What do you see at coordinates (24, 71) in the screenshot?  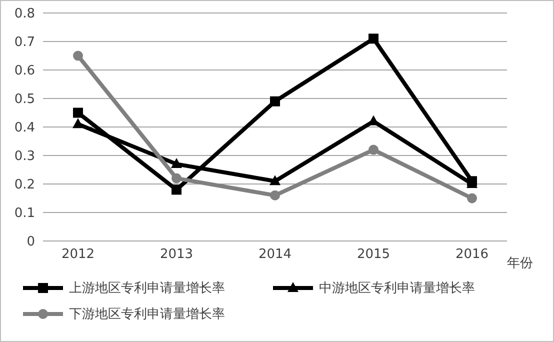 I see `y-tick-label: 0.6` at bounding box center [24, 71].